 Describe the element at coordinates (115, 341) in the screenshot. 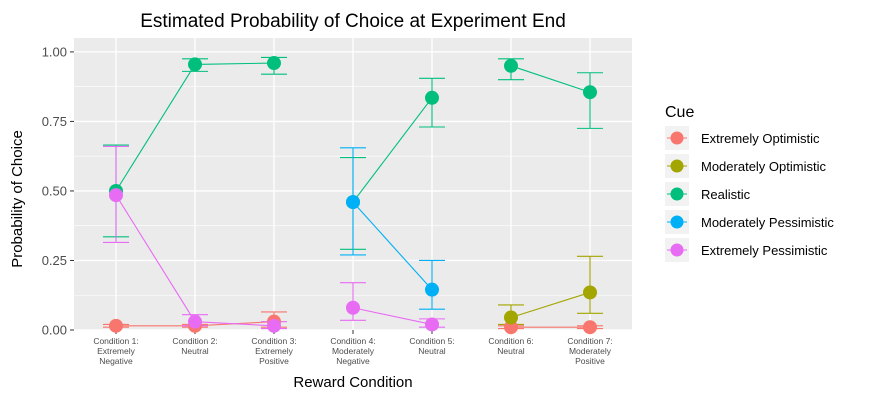

I see `x-tick-label-line: Condition 1:` at that location.